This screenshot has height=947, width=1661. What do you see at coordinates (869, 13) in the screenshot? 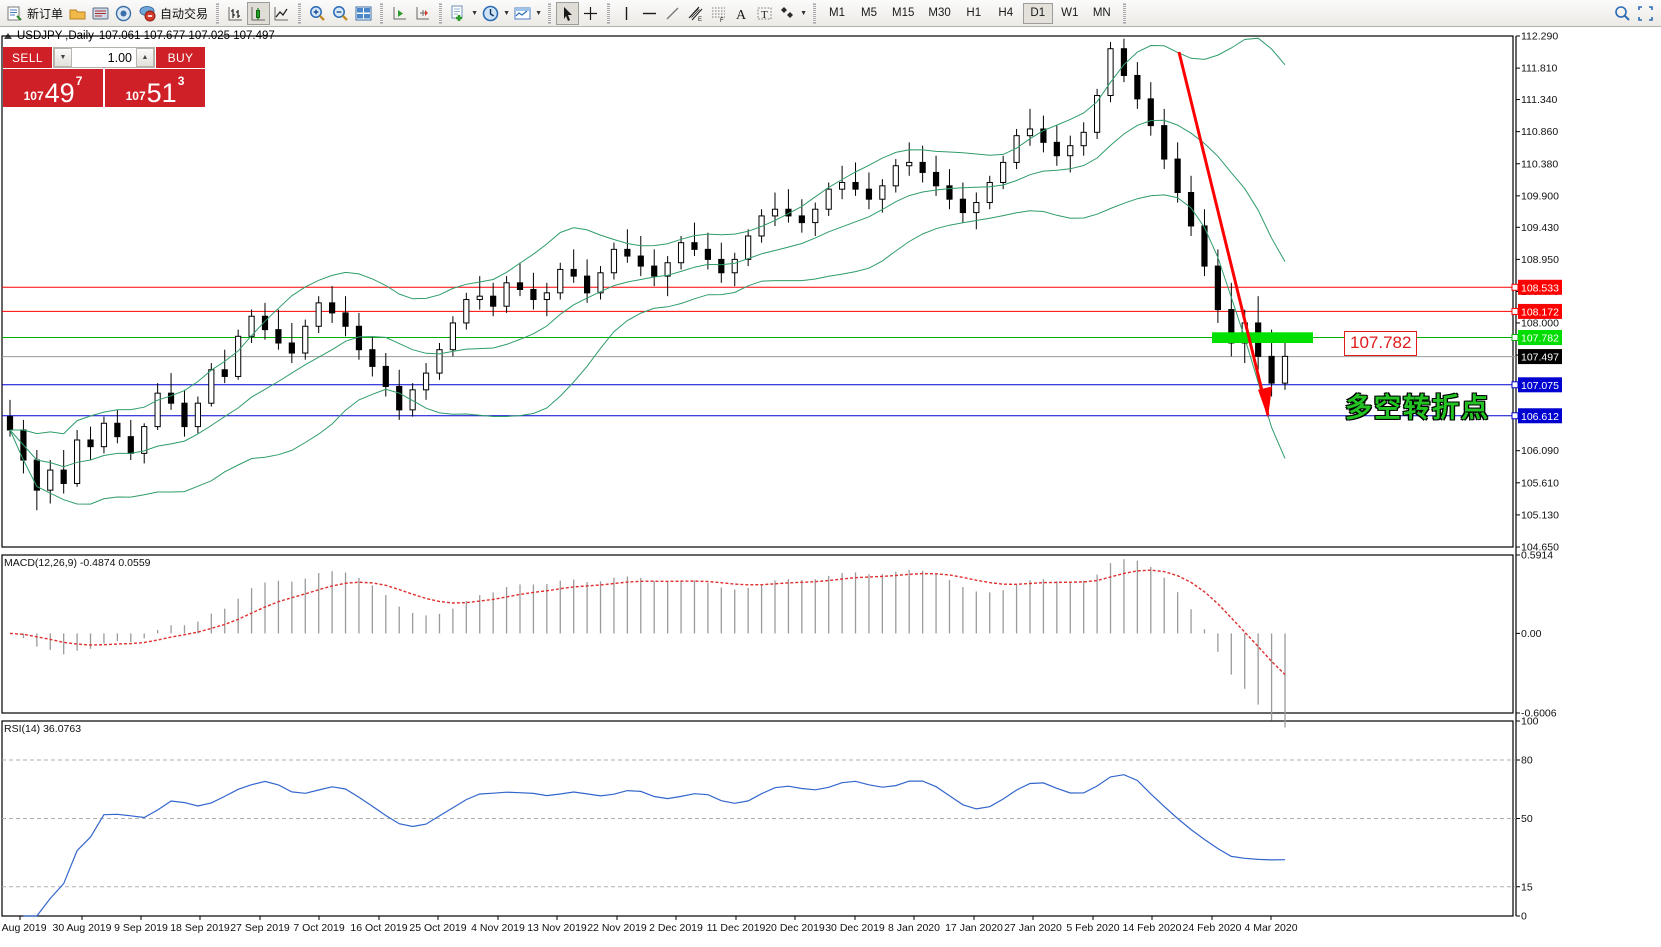
I see `timeframe-m5: M5` at bounding box center [869, 13].